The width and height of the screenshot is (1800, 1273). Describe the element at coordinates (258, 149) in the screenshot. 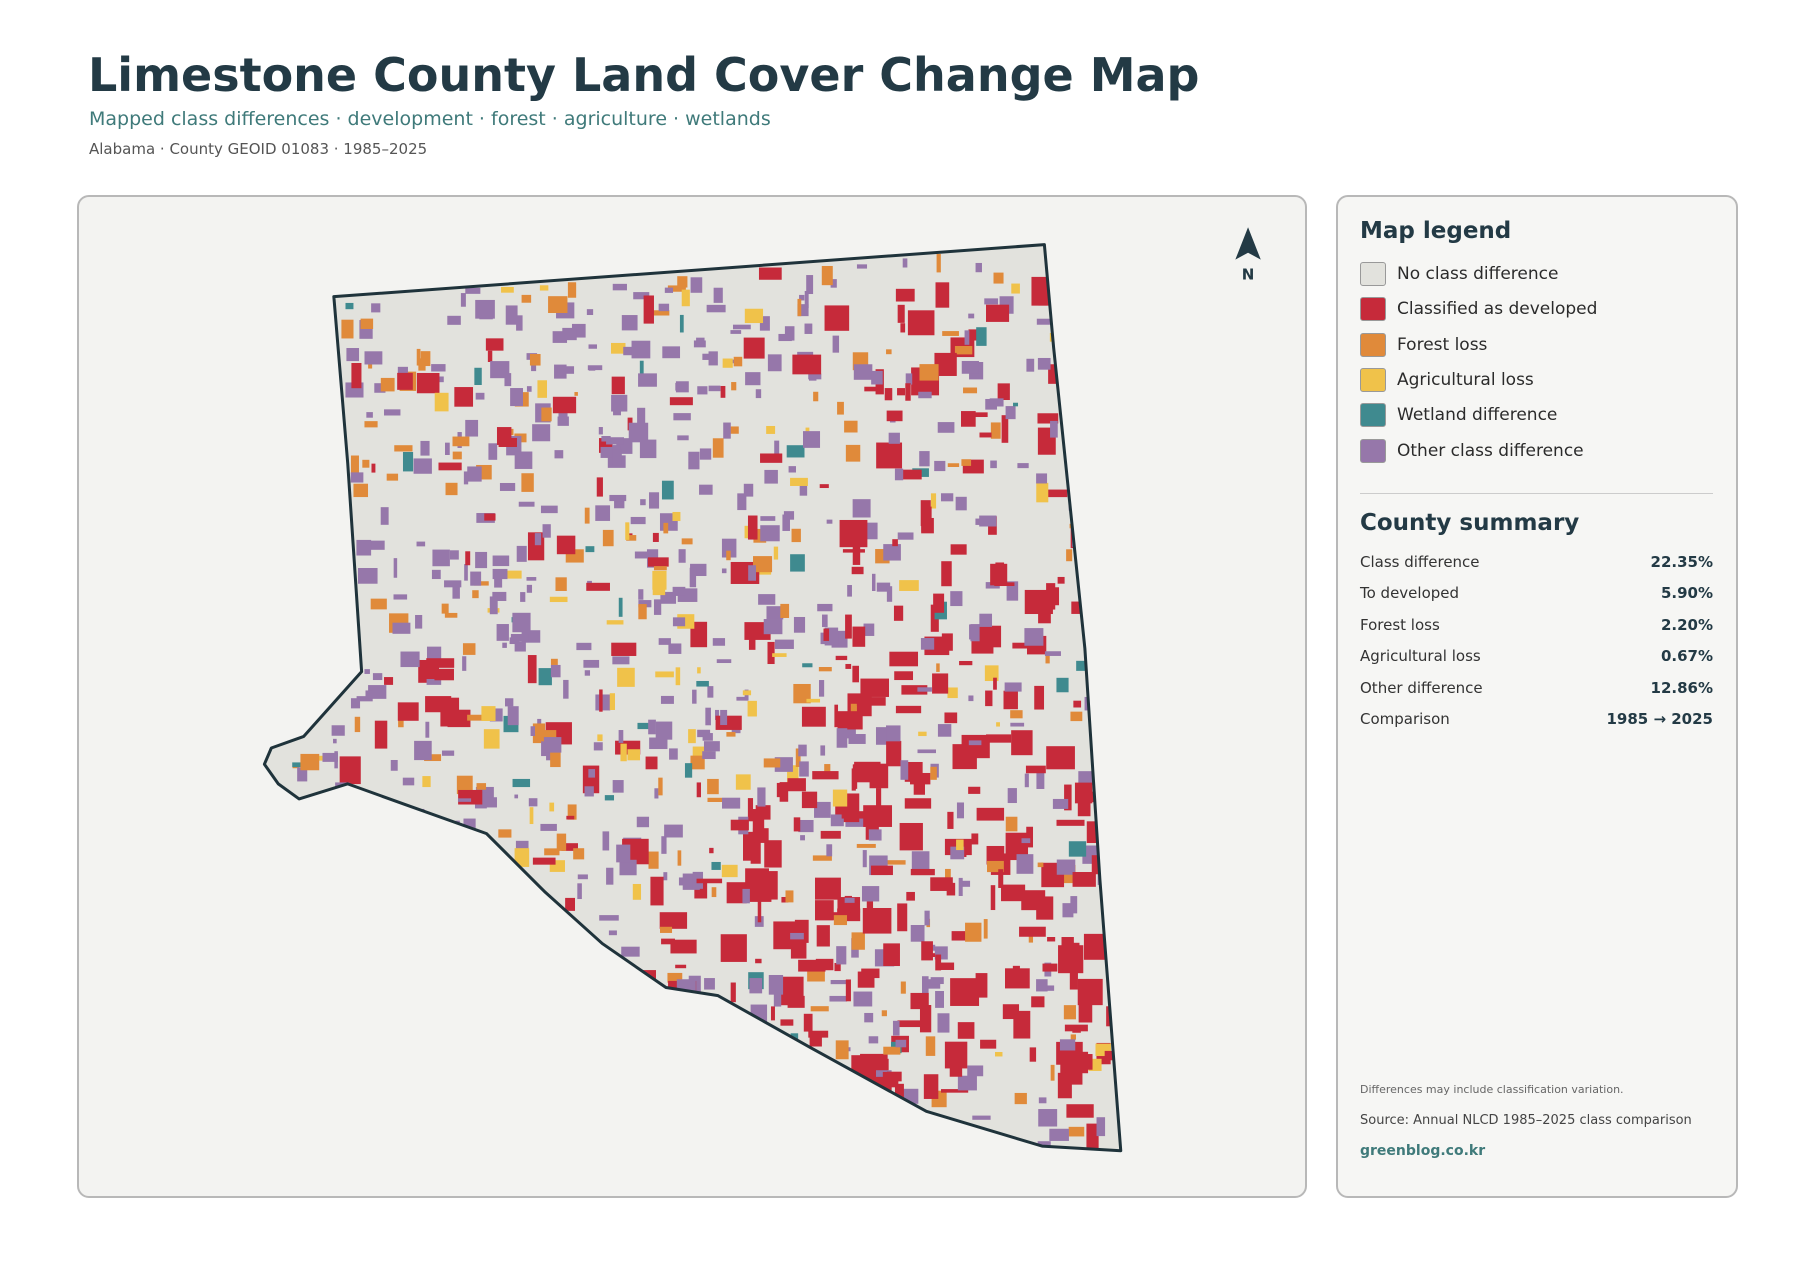

I see `meta: Alabama · County GEOID 01083 · 1985–2025` at that location.